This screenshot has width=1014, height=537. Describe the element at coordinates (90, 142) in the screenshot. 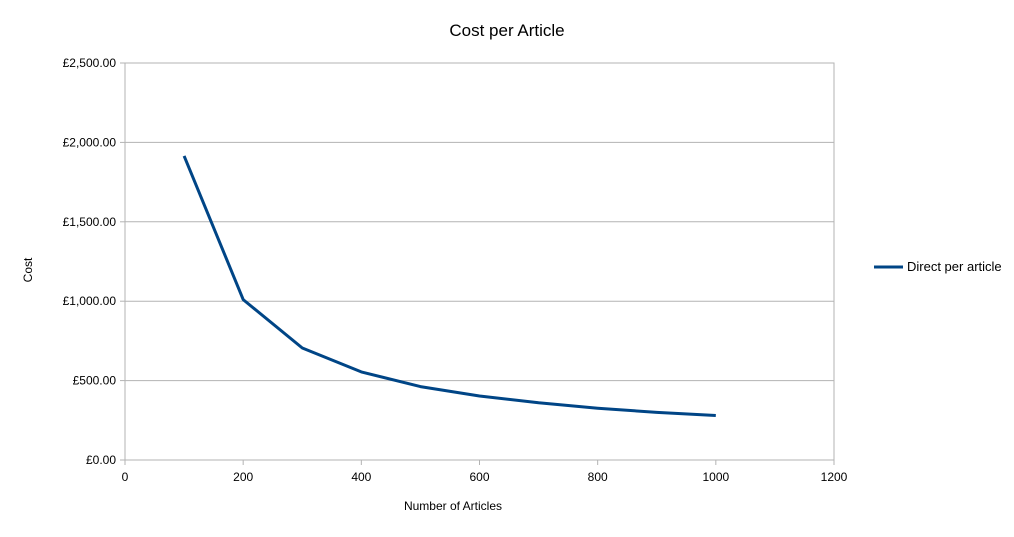

I see `y-tick-label: £2,000.00` at that location.